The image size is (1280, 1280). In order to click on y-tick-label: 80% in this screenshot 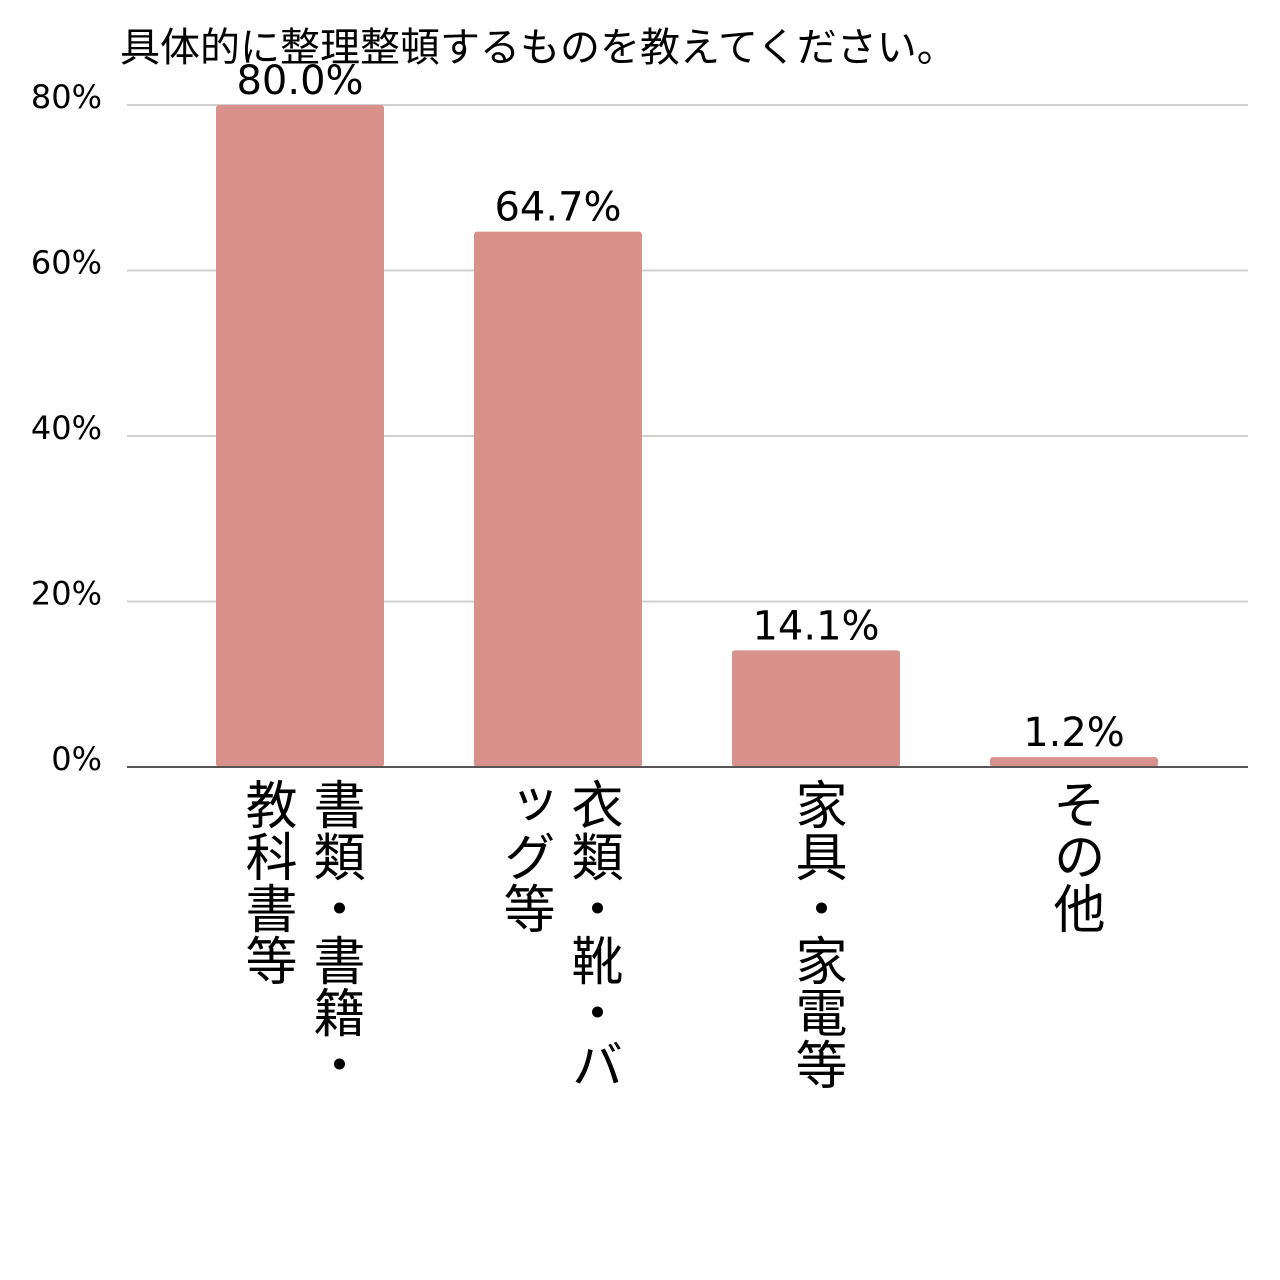, I will do `click(66, 97)`.